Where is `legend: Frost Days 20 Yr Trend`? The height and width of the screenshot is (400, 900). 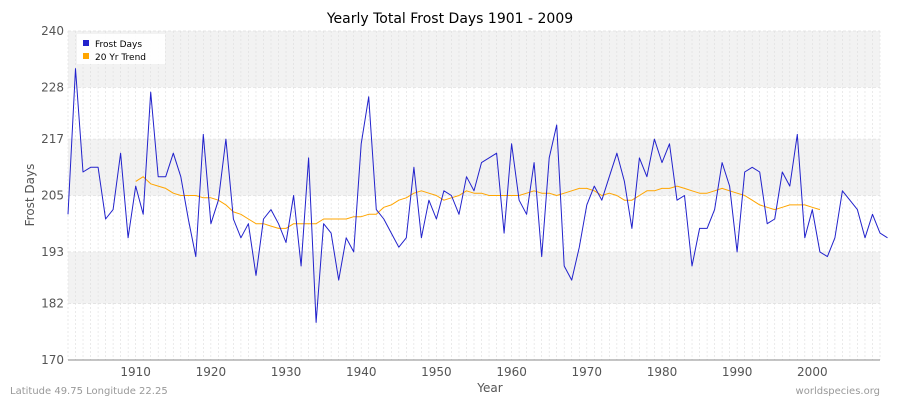 legend: Frost Days 20 Yr Trend is located at coordinates (121, 49).